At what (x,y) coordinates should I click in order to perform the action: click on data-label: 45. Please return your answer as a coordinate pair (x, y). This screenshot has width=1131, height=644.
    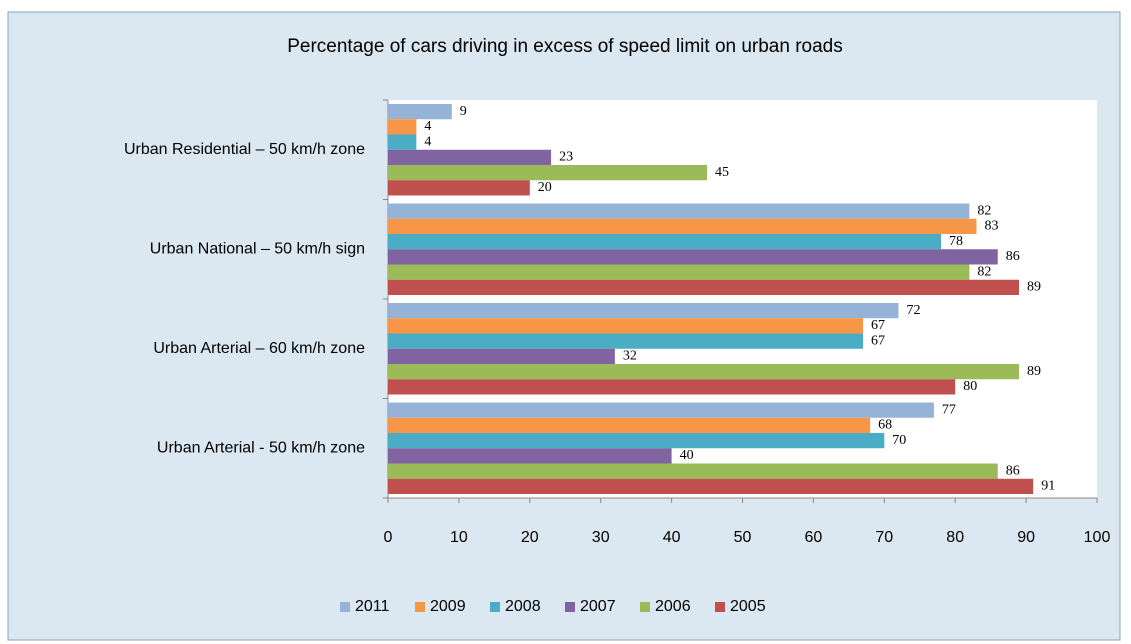
    Looking at the image, I should click on (722, 172).